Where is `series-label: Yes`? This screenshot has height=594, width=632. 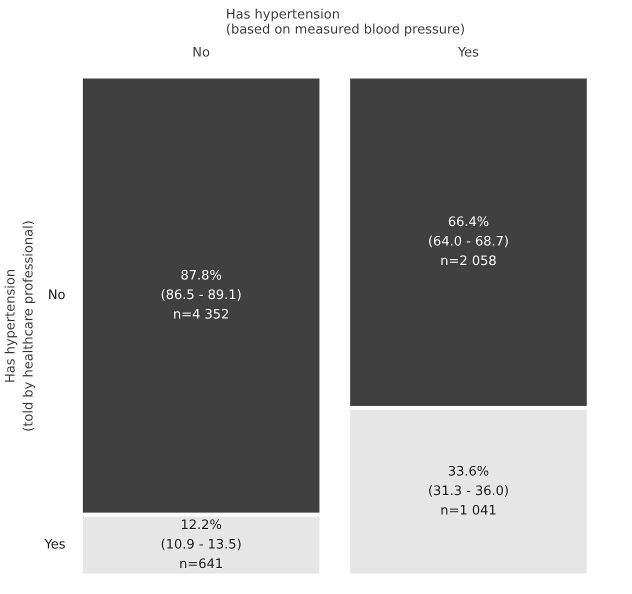 series-label: Yes is located at coordinates (55, 545).